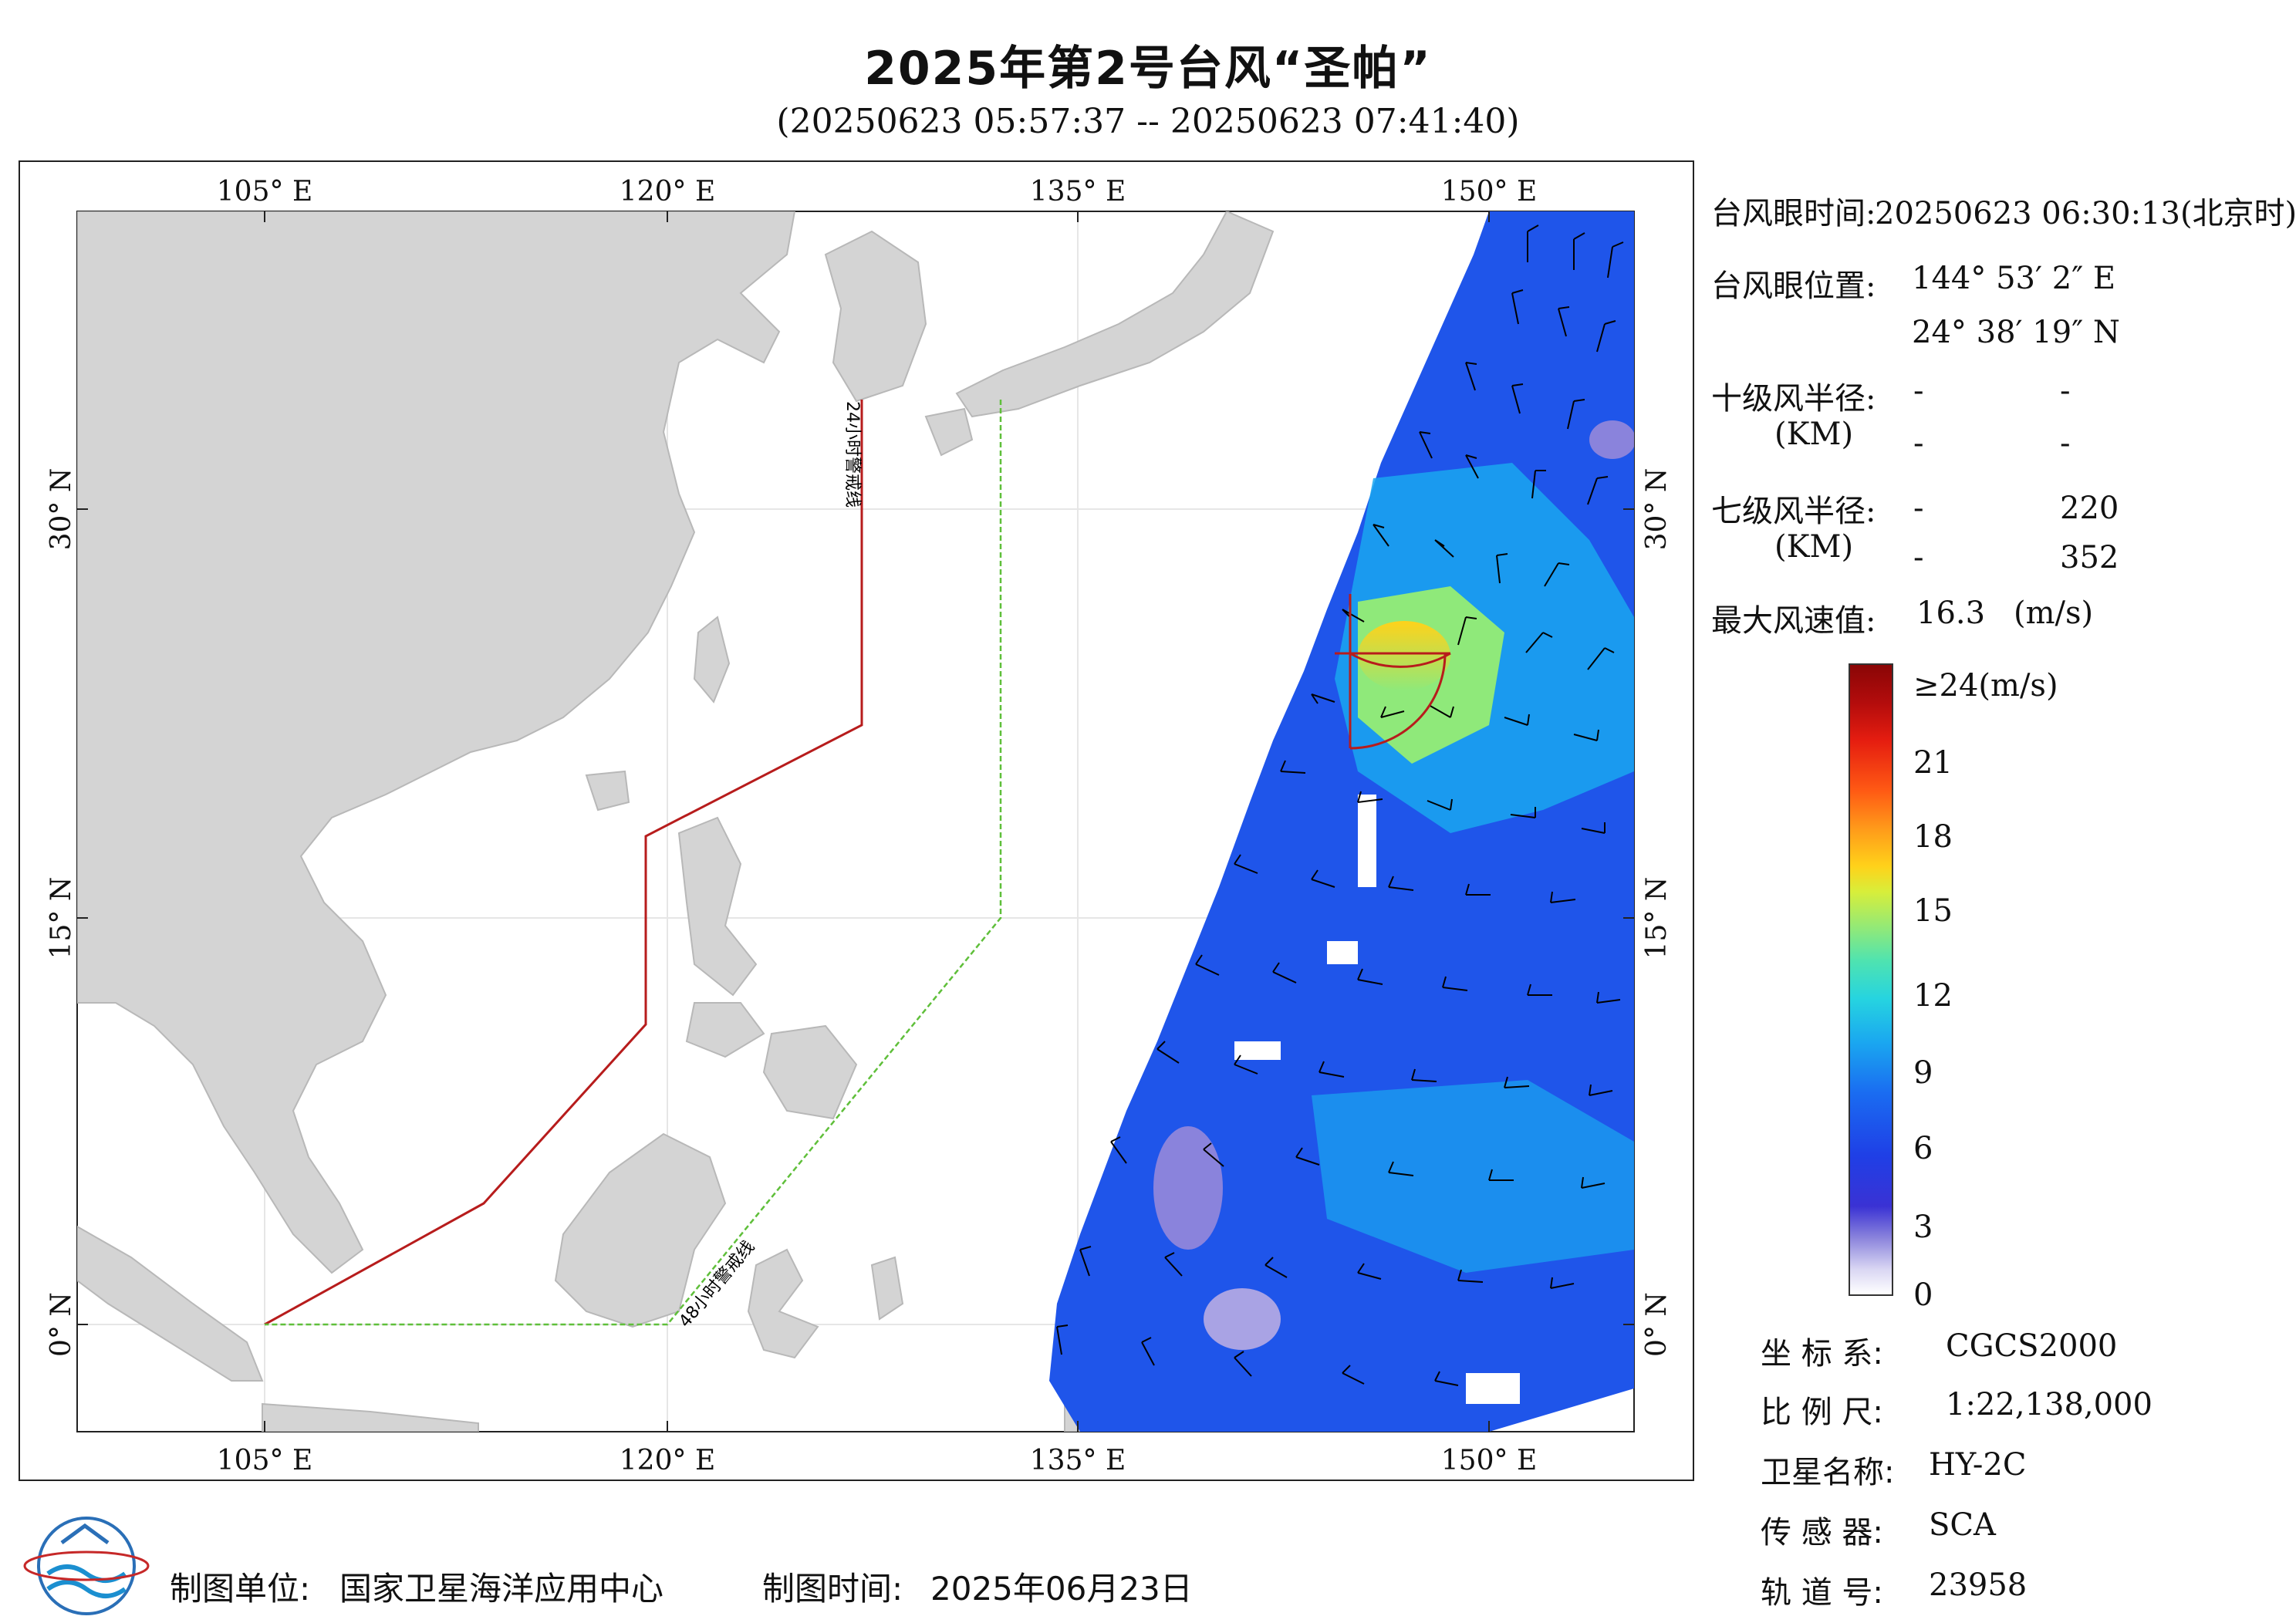 This screenshot has height=1623, width=2296. What do you see at coordinates (2014, 278) in the screenshot?
I see `eye-longitude: 144° 53′ 2″ E` at bounding box center [2014, 278].